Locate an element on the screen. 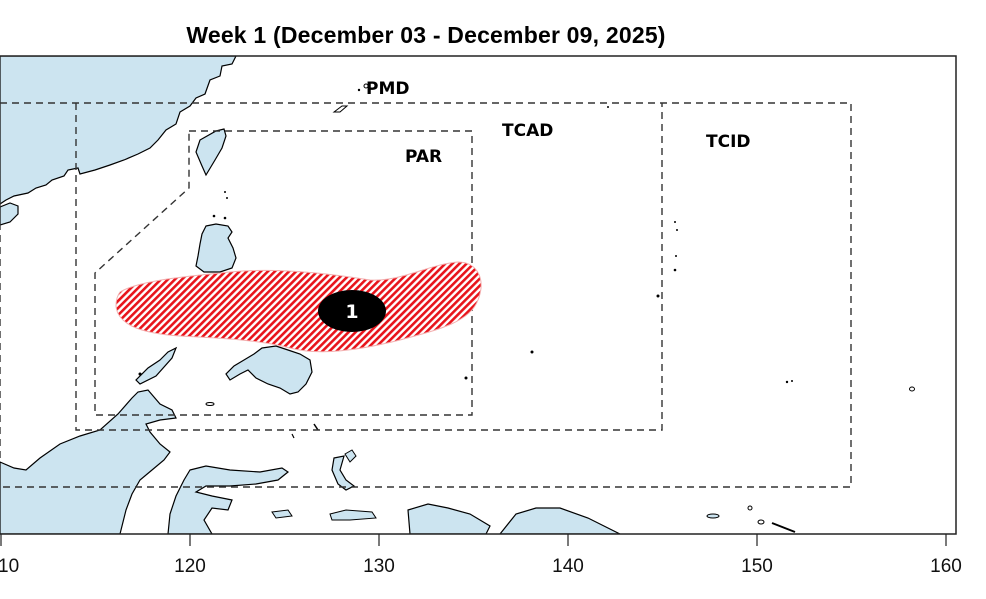 Image resolution: width=986 pixels, height=599 pixels. x-axis-ticks is located at coordinates (473, 540).